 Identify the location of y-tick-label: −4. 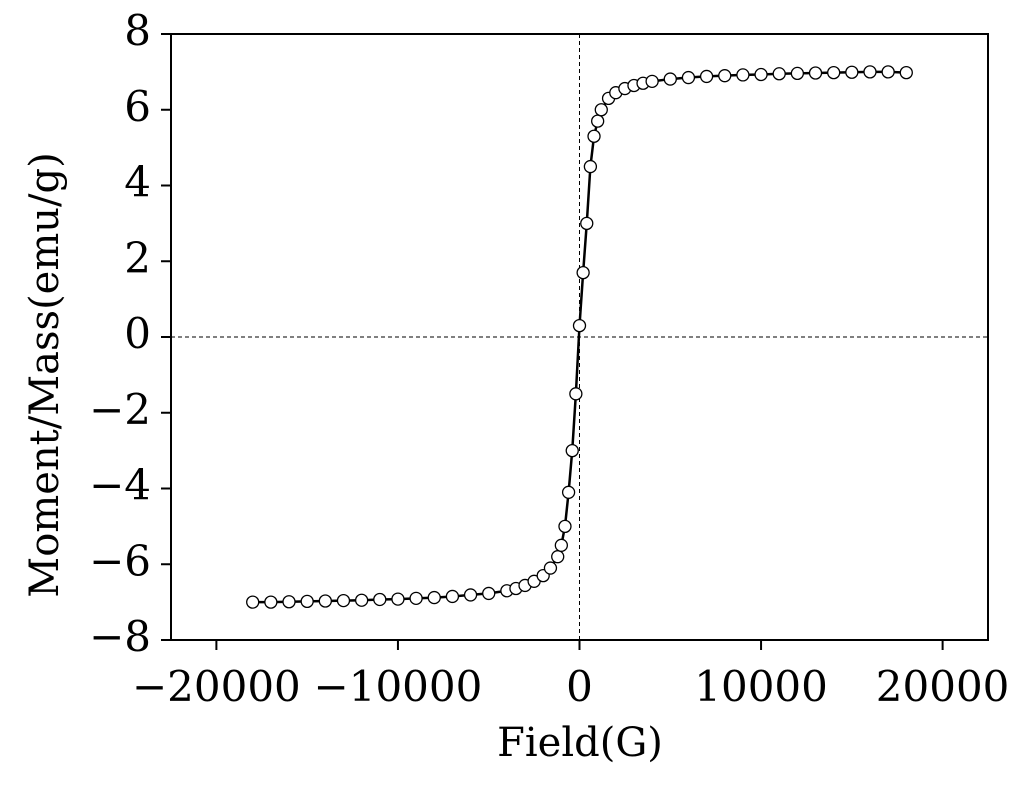
(120, 485).